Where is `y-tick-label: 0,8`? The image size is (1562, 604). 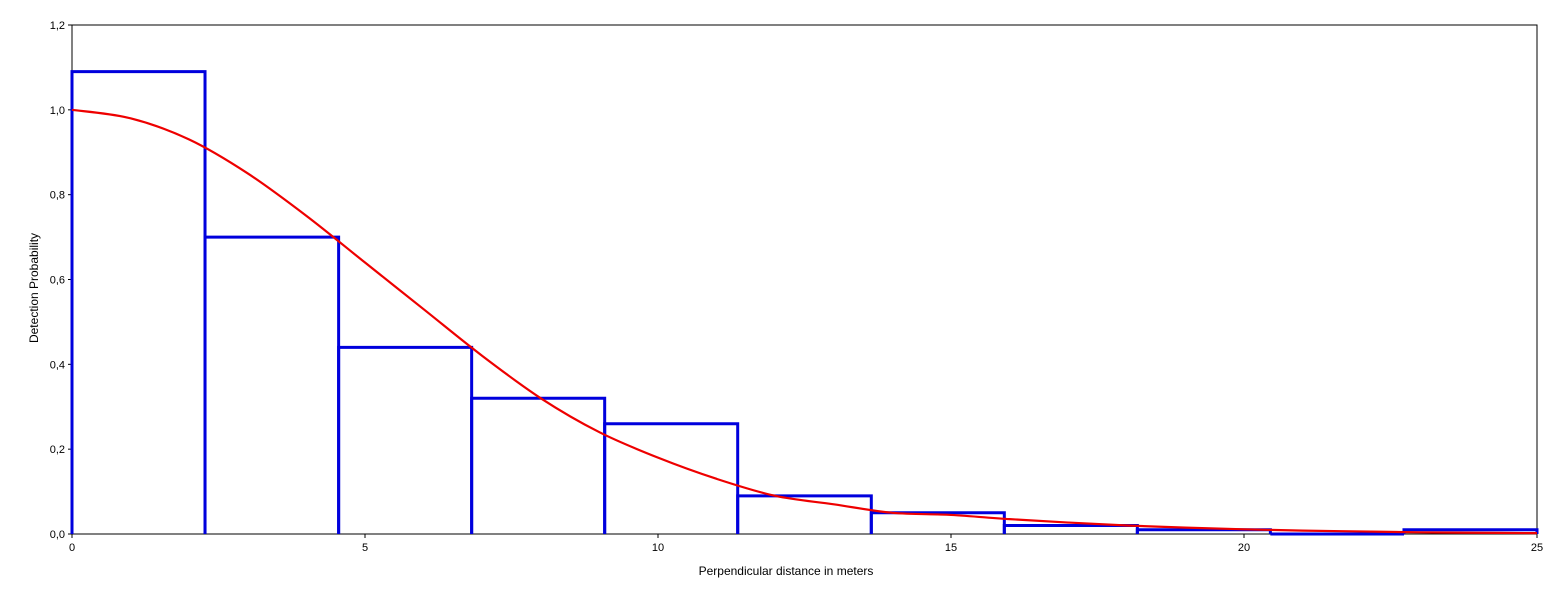
y-tick-label: 0,8 is located at coordinates (57, 196).